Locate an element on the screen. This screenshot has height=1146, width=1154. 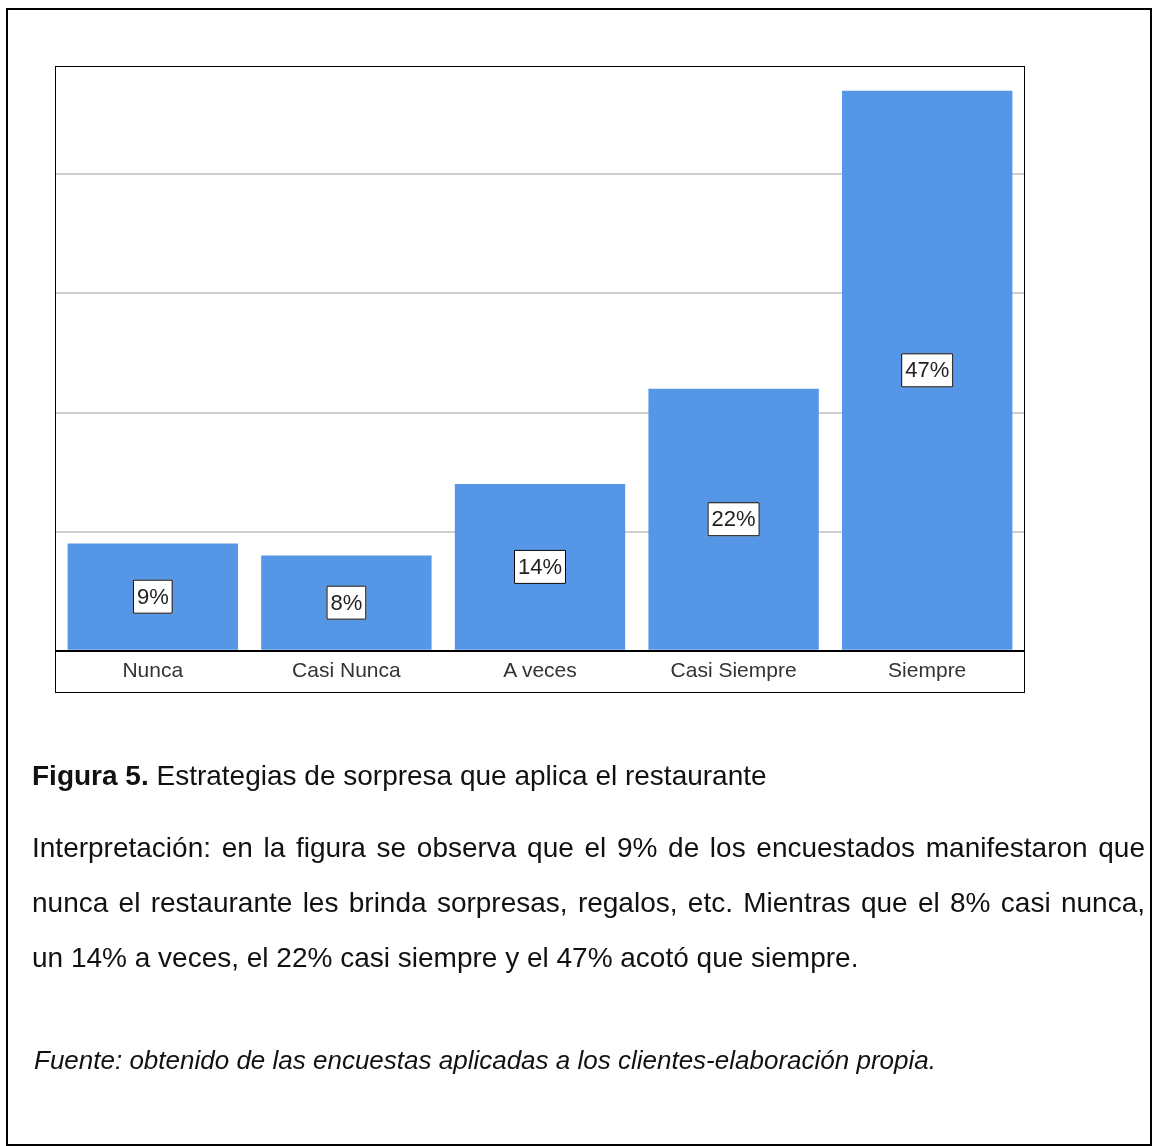
data-label: 14% is located at coordinates (540, 566).